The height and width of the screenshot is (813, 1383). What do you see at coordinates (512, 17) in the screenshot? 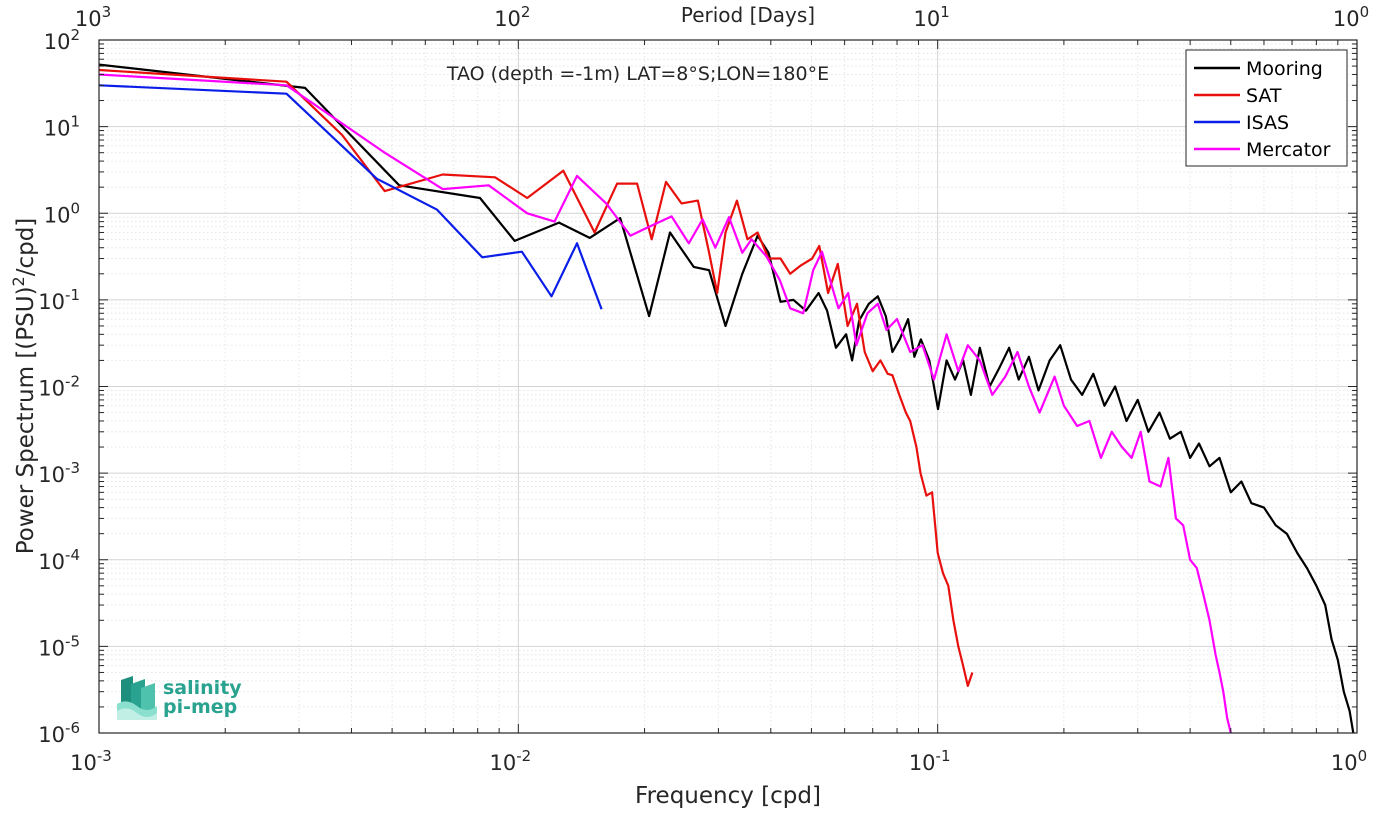
I see `top-tick-label: 10²` at bounding box center [512, 17].